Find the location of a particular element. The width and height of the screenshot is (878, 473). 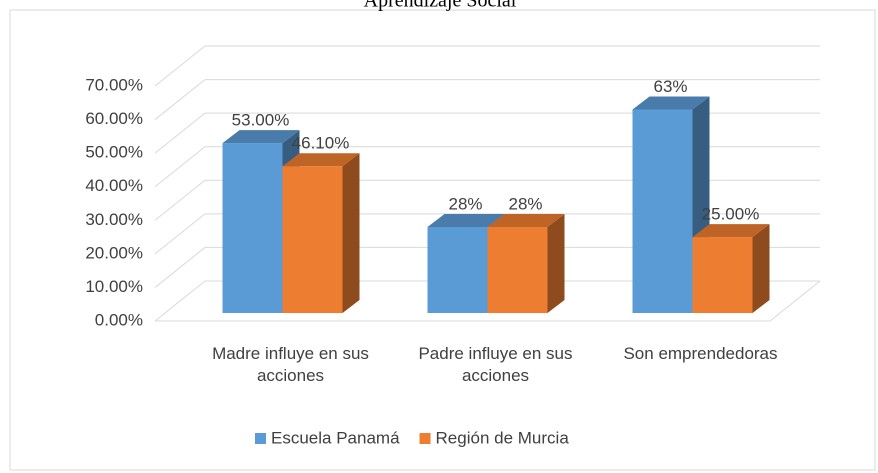

floor-line is located at coordinates (488, 301).